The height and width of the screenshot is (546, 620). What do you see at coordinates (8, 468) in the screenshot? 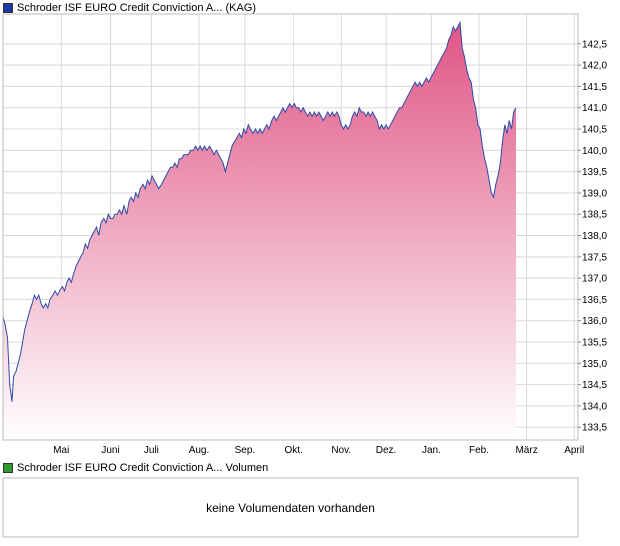
I see `volume-legend-swatch` at bounding box center [8, 468].